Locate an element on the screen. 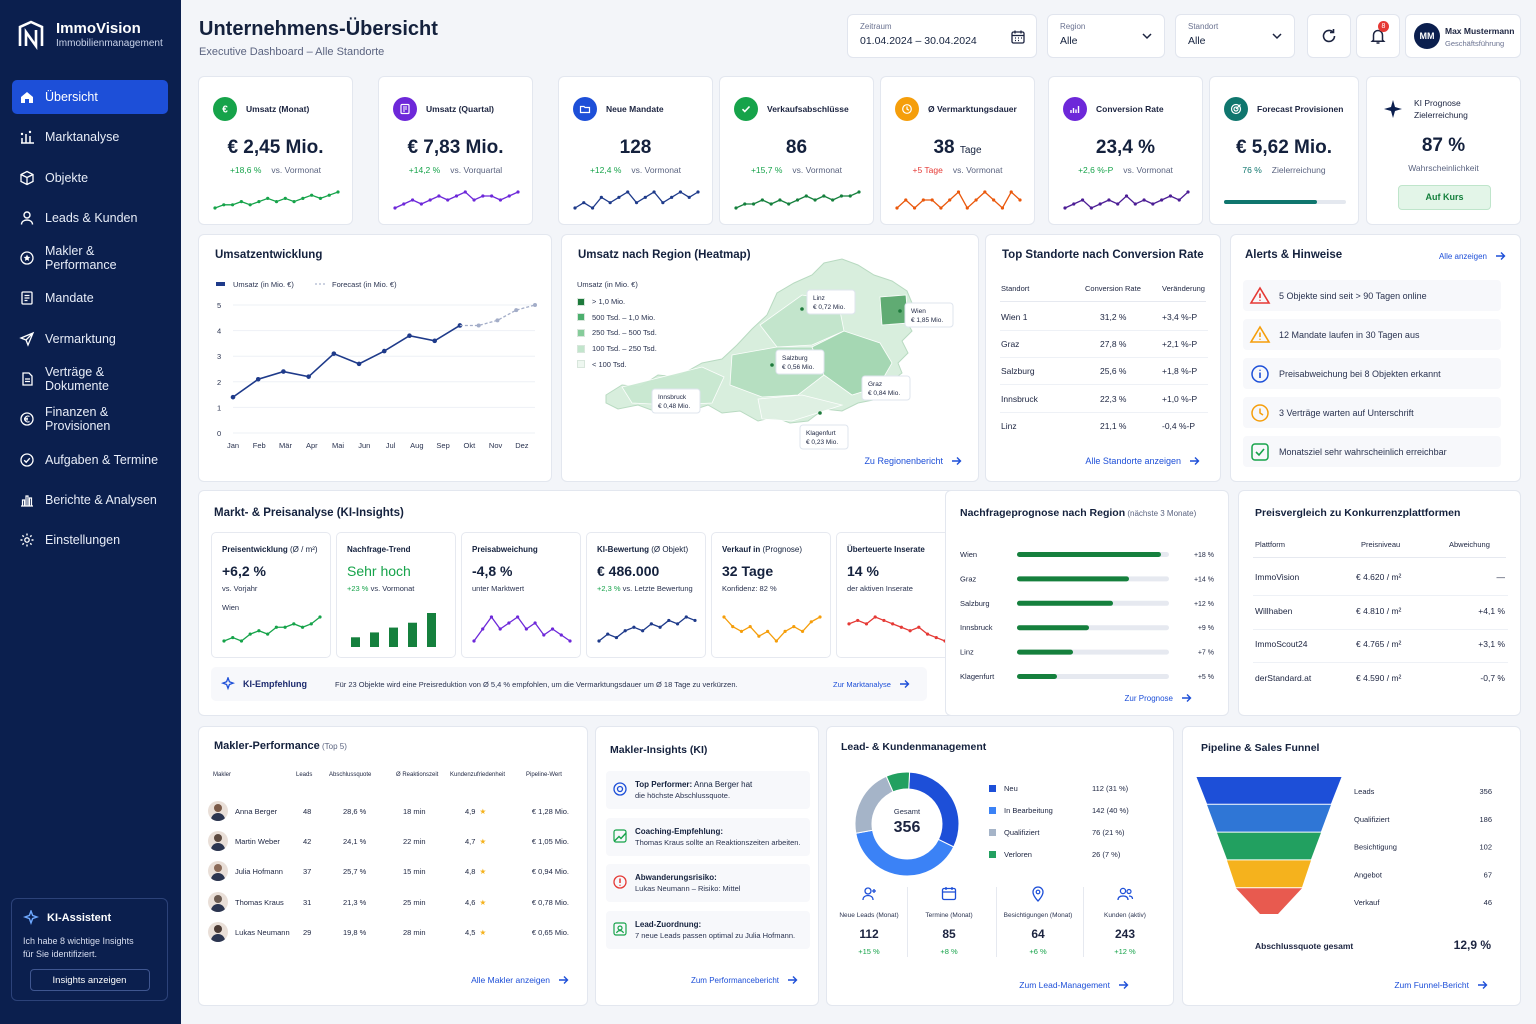 This screenshot has height=1024, width=1536. trend-point is located at coordinates (741, 631).